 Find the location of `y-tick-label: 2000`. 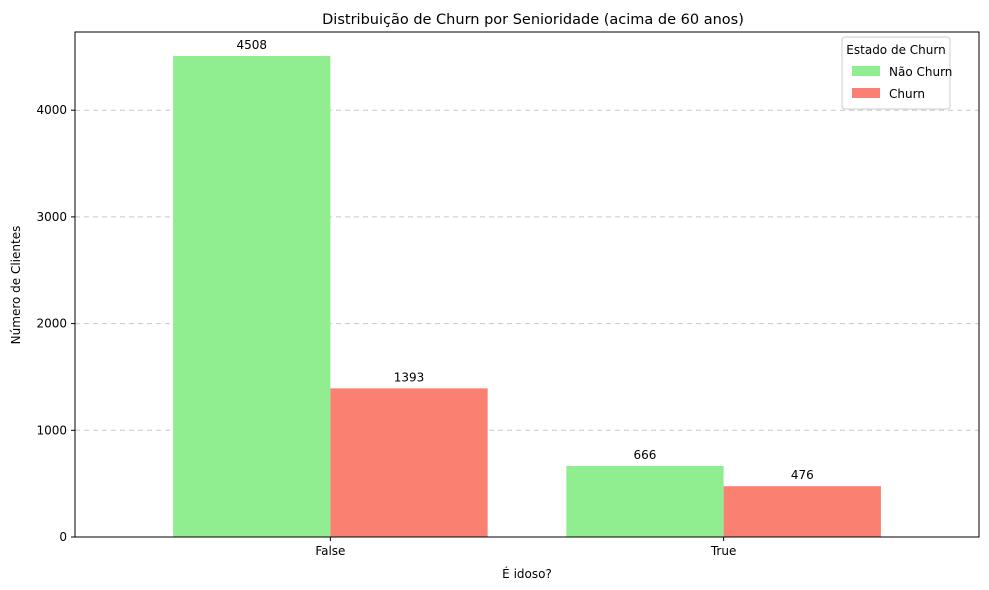

y-tick-label: 2000 is located at coordinates (51, 324).